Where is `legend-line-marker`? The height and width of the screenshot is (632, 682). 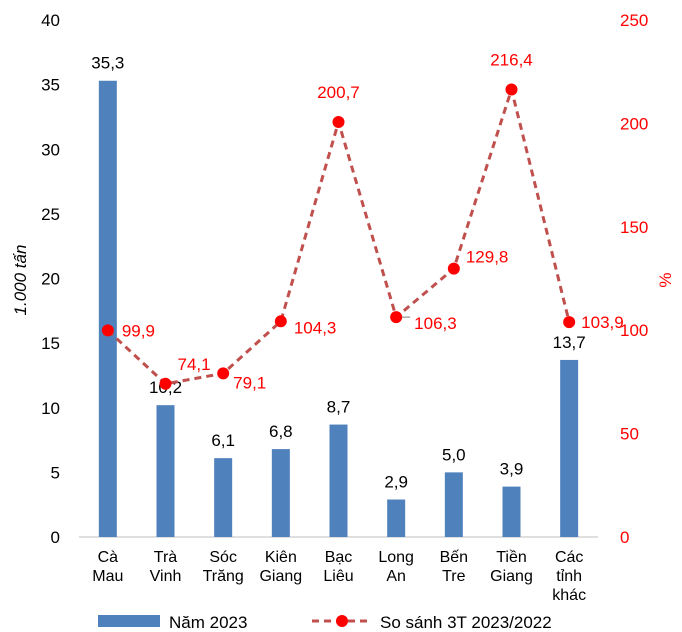
legend-line-marker is located at coordinates (342, 621).